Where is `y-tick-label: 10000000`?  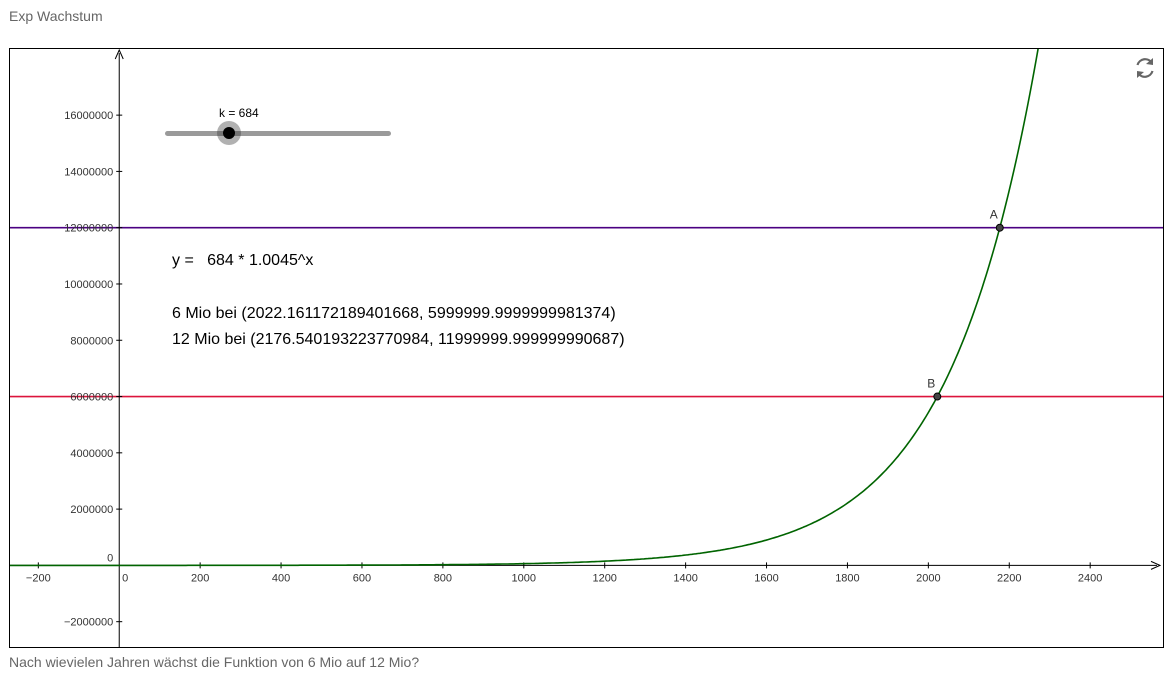 y-tick-label: 10000000 is located at coordinates (88, 285).